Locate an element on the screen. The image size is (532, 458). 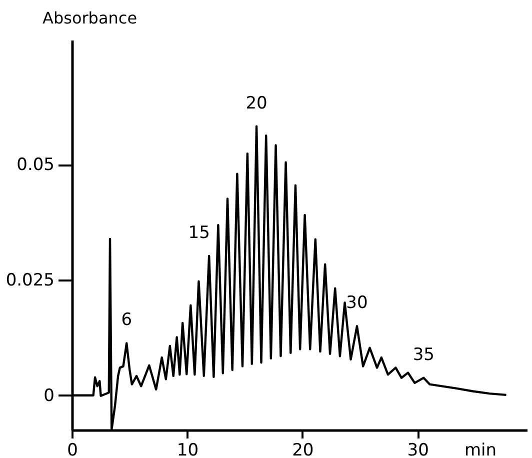
annotation: 35 is located at coordinates (423, 354).